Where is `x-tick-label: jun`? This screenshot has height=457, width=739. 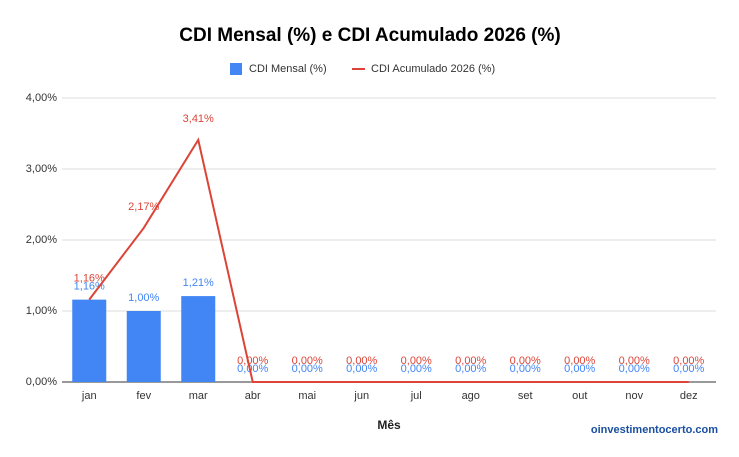
x-tick-label: jun is located at coordinates (361, 396).